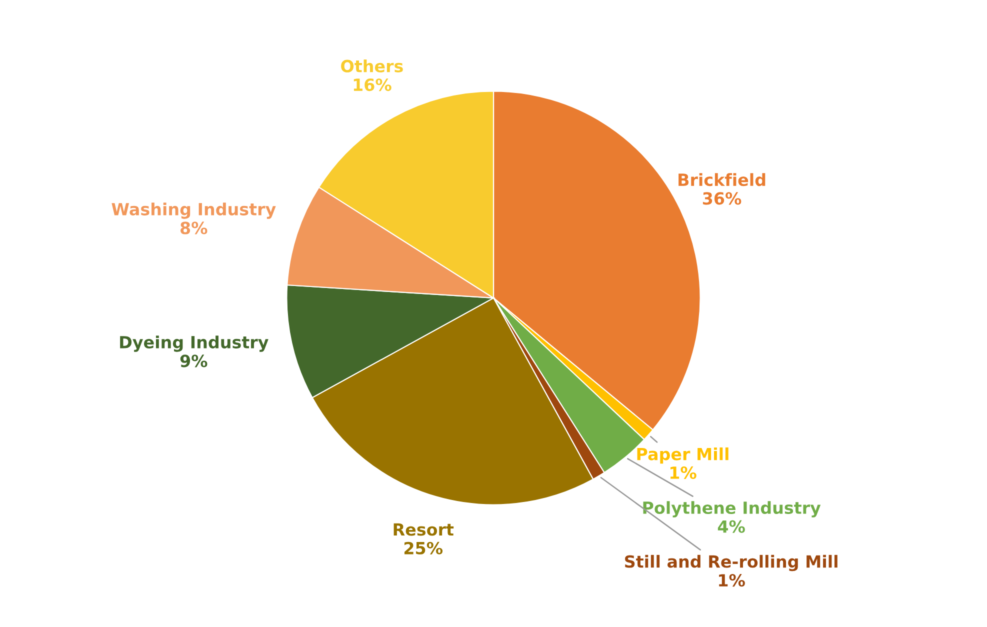 The height and width of the screenshot is (627, 987). What do you see at coordinates (682, 455) in the screenshot?
I see `slice-label: Paper Mill` at bounding box center [682, 455].